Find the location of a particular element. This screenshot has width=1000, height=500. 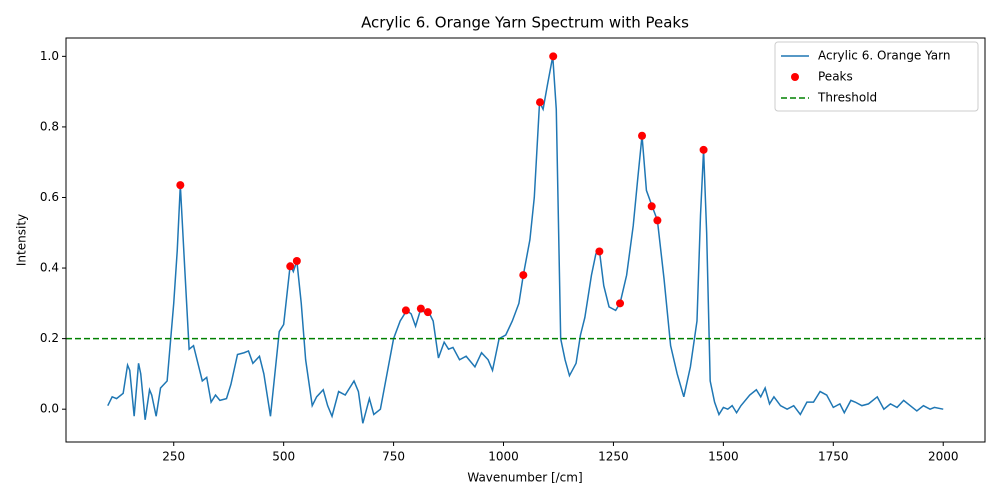

x-axis-label: Wavenumber [/cm] is located at coordinates (524, 478).